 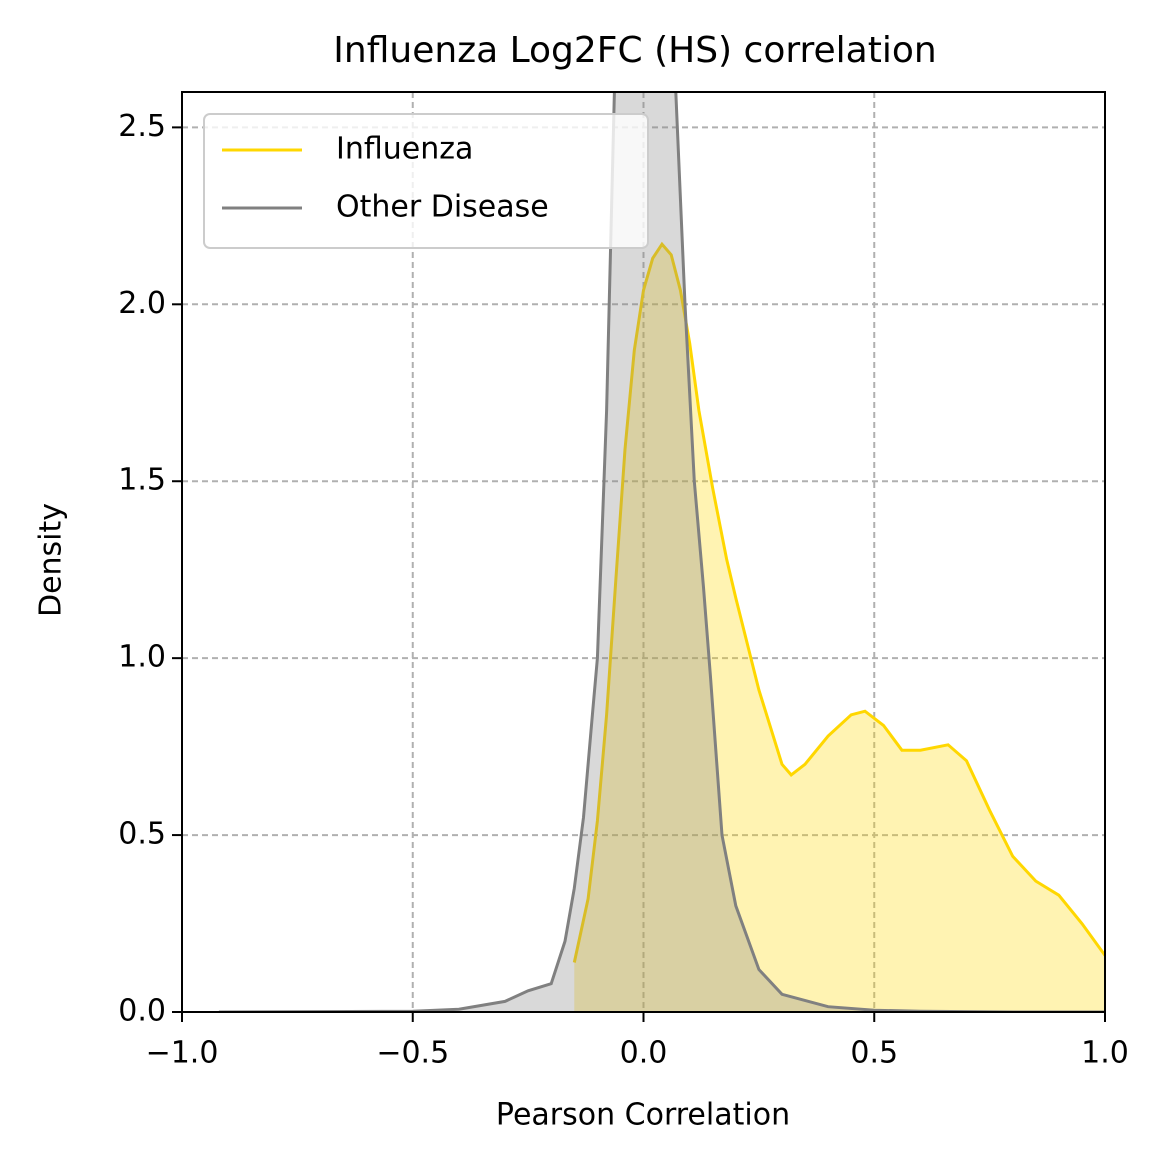 I want to click on y-tick-label: 0.5, so click(x=142, y=834).